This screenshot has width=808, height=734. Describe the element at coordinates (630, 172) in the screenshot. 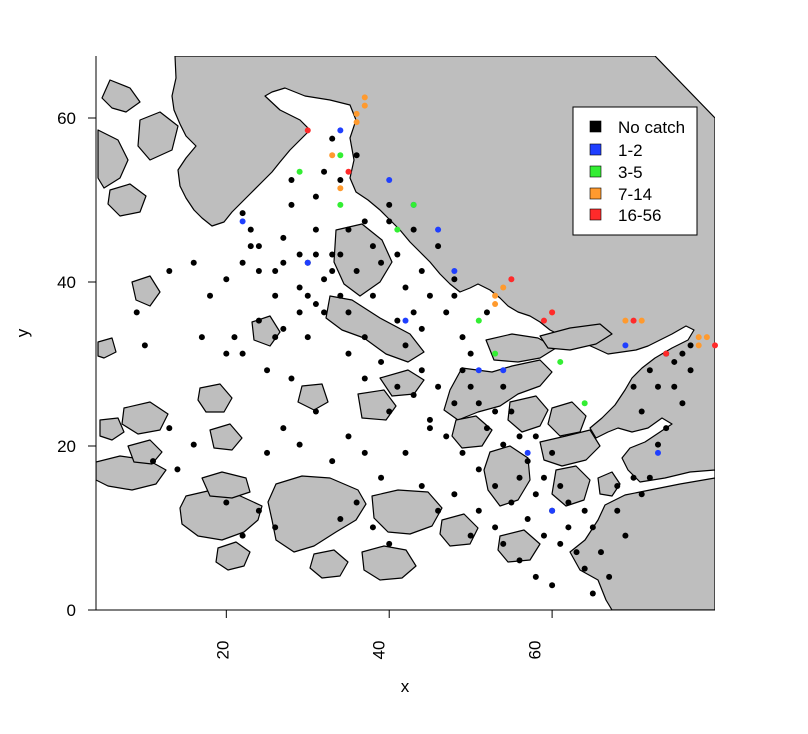

I see `legend-label: 3-5` at that location.